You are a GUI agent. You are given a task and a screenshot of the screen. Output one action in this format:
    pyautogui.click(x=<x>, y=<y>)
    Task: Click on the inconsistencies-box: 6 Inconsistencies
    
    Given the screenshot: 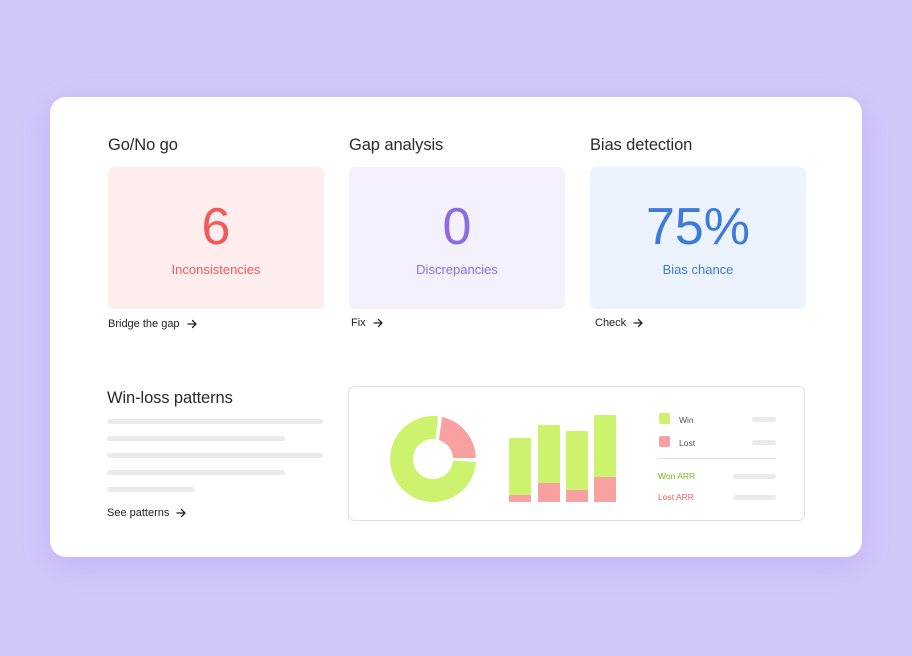 What is the action you would take?
    pyautogui.click(x=216, y=238)
    